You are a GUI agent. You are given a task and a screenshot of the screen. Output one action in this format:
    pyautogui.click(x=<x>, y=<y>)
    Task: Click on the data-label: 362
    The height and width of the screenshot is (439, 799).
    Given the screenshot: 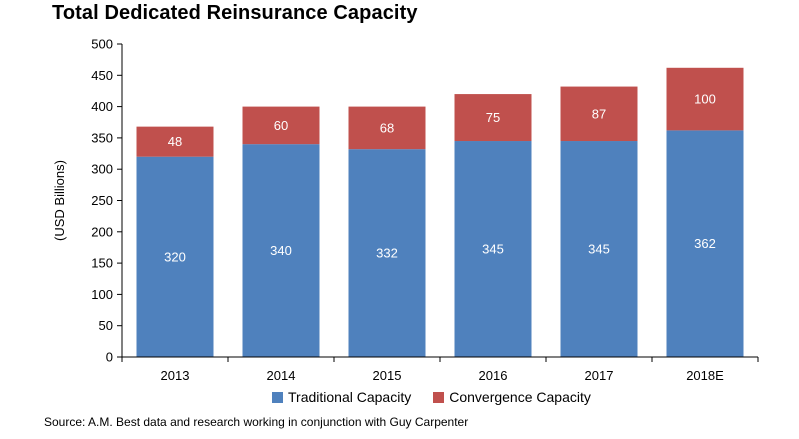 What is the action you would take?
    pyautogui.click(x=705, y=243)
    